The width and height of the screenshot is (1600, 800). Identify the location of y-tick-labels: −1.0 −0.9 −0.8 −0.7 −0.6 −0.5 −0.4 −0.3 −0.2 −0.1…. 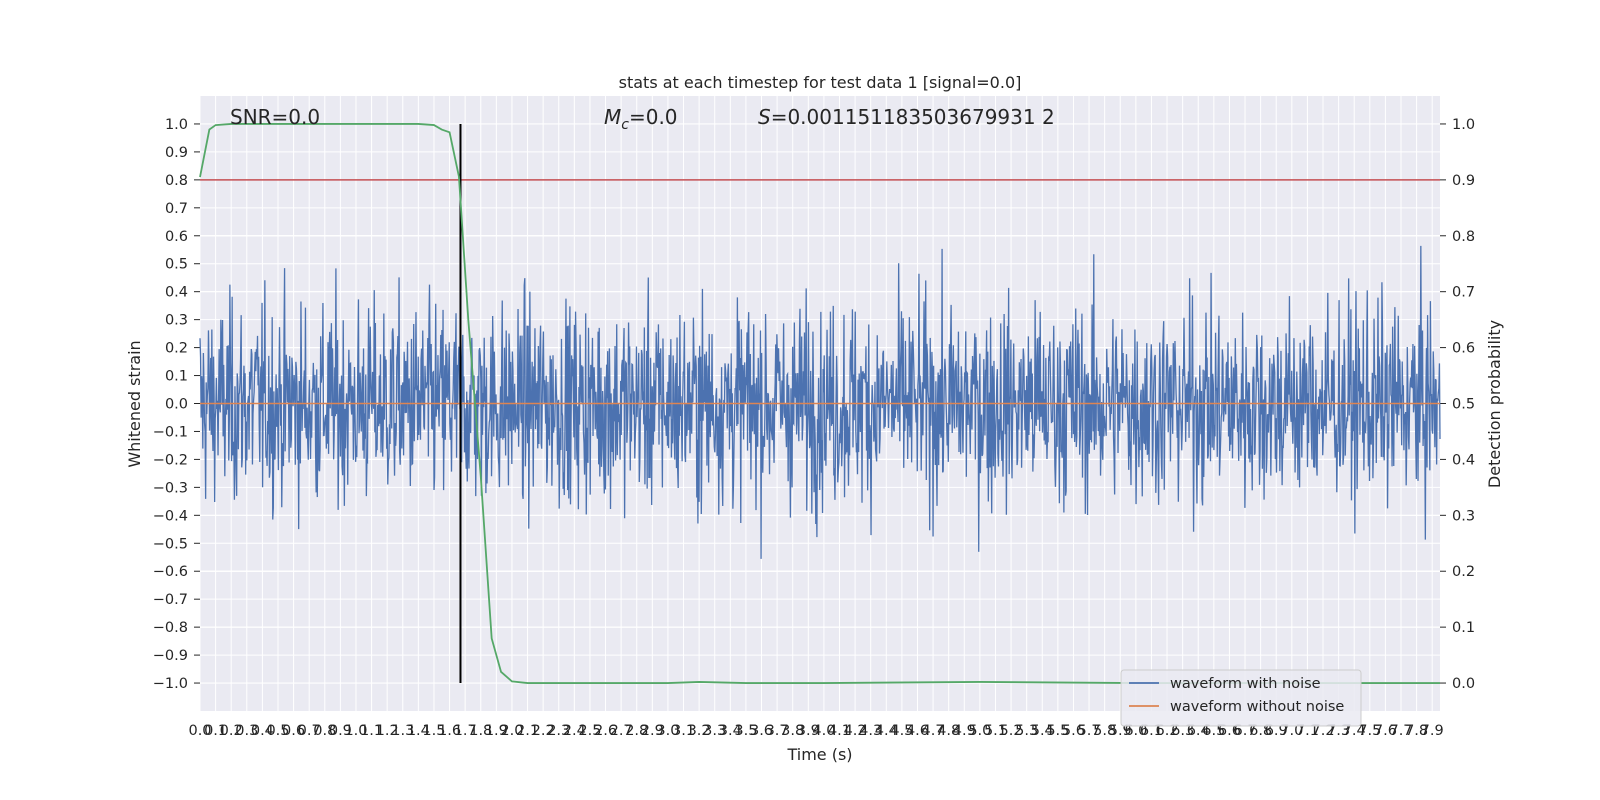
(170, 404).